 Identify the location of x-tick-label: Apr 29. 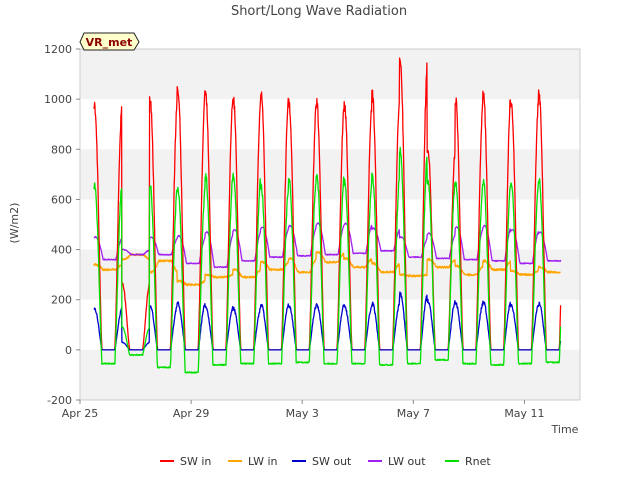
(191, 413).